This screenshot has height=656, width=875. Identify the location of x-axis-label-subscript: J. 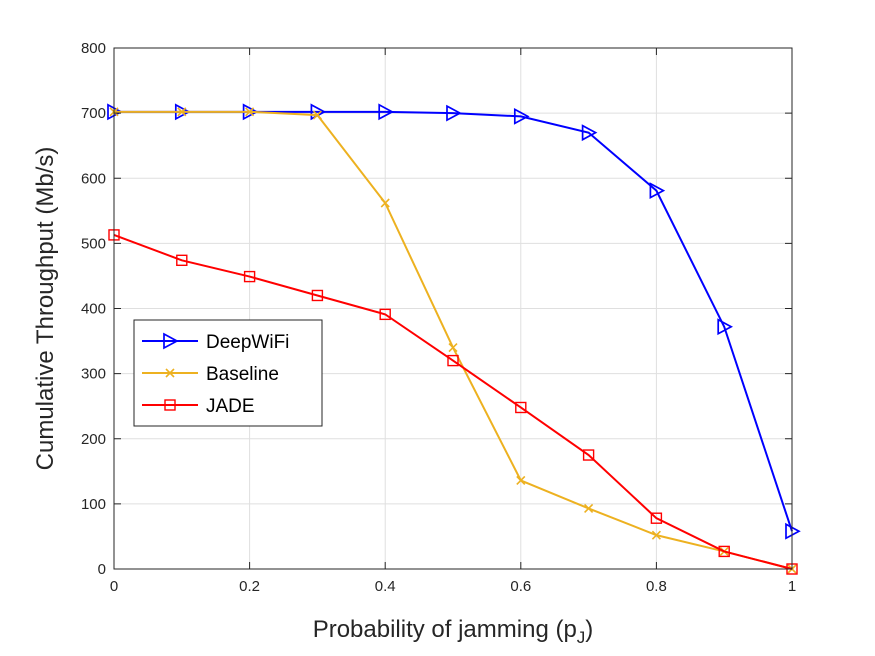
(581, 637).